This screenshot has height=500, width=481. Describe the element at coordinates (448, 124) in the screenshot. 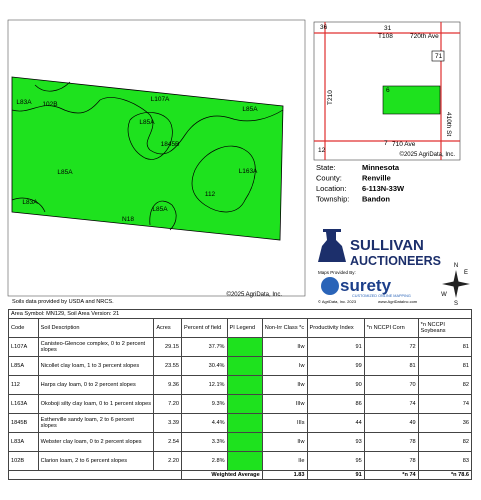

I see `inset-label: 410th St` at that location.